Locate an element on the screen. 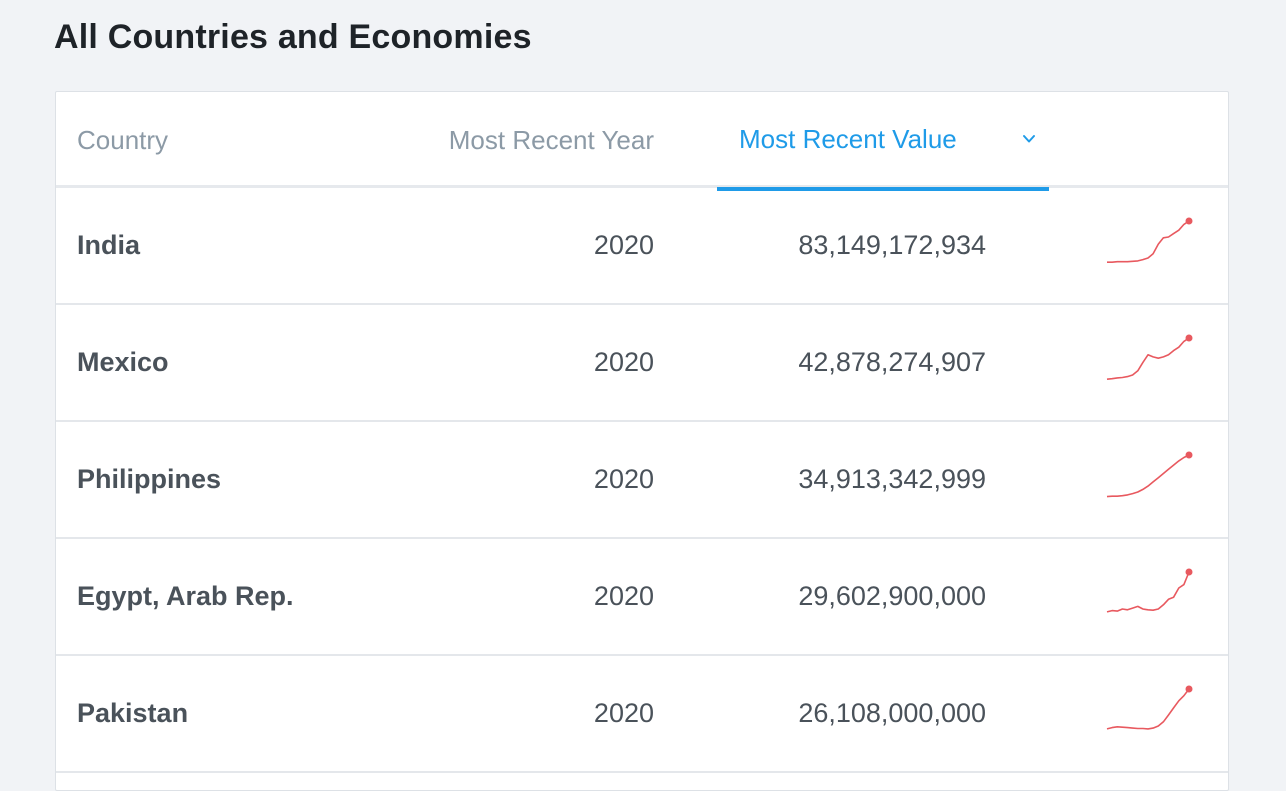 The width and height of the screenshot is (1286, 791). country-name: Egypt, Arab Rep. is located at coordinates (185, 596).